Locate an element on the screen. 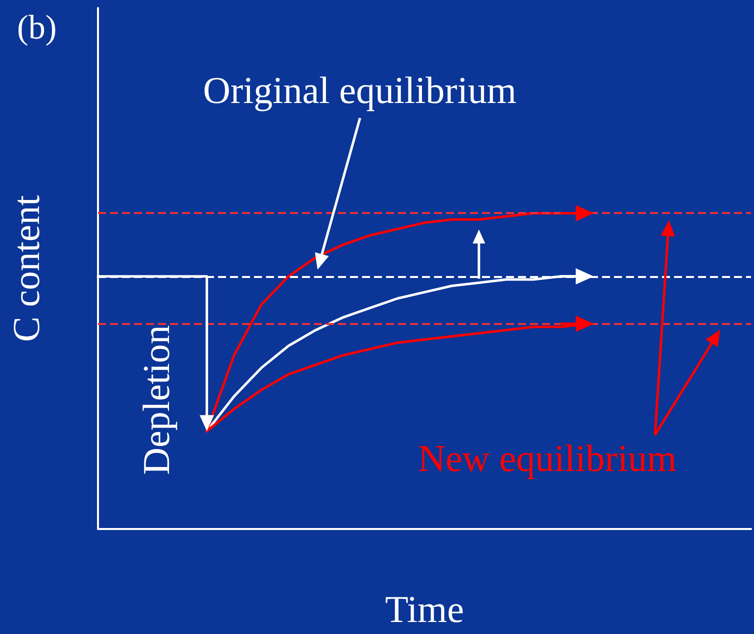  annotation: New equilibrium is located at coordinates (547, 459).